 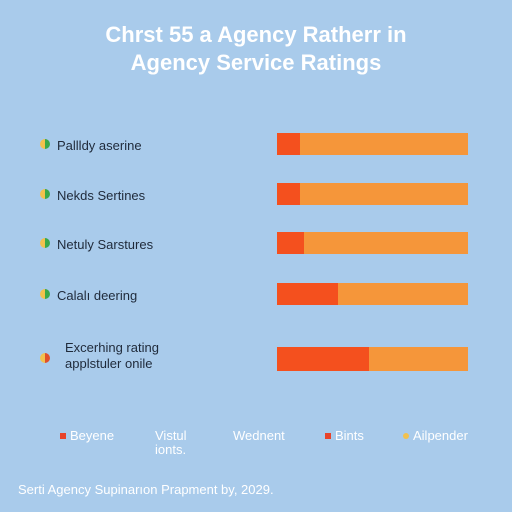 What do you see at coordinates (92, 435) in the screenshot?
I see `legend-label: Beyene` at bounding box center [92, 435].